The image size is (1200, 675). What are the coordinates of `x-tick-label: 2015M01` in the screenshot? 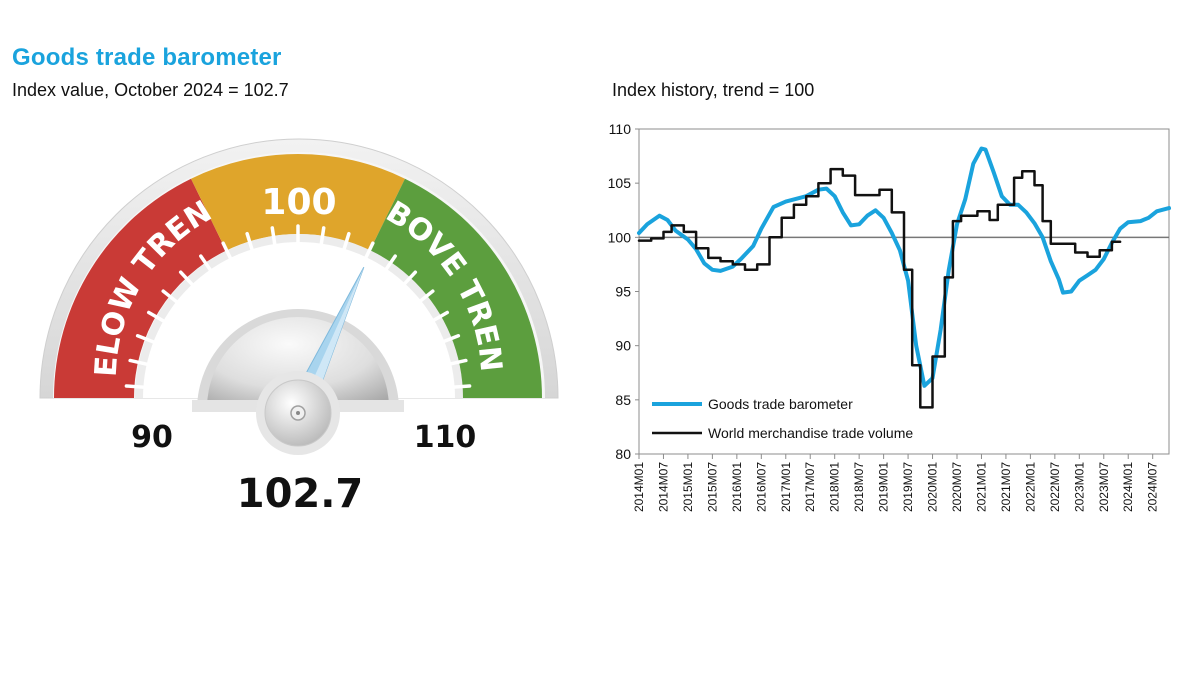 It's located at (688, 487).